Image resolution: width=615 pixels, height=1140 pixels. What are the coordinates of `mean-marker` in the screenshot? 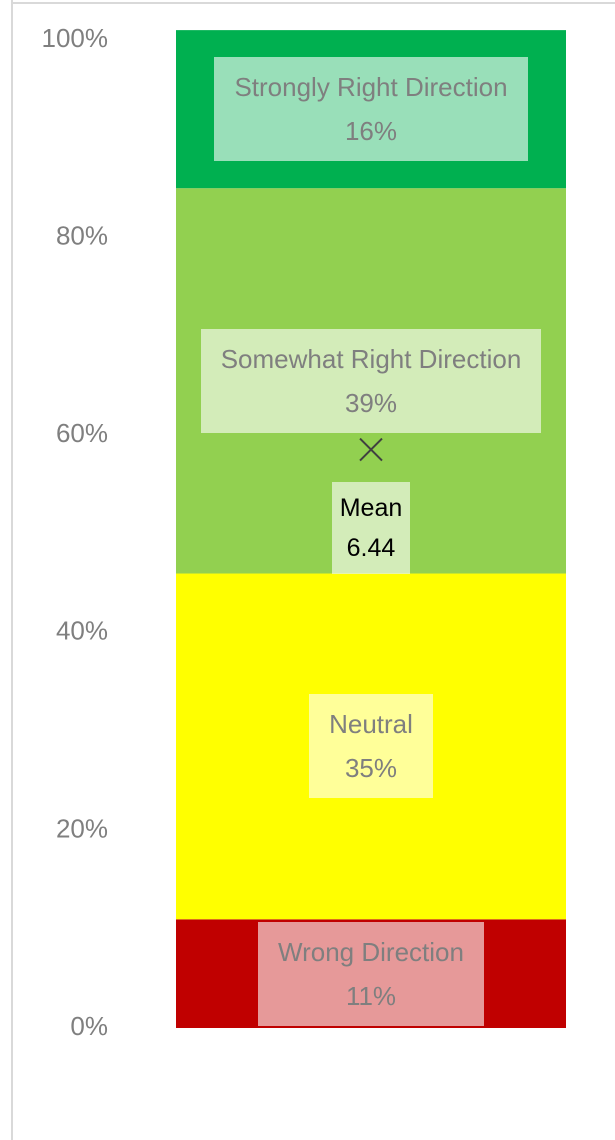 It's located at (371, 449).